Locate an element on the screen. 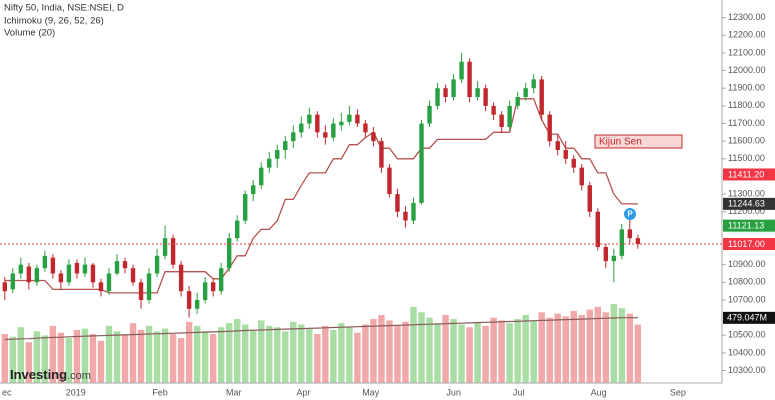 The image size is (775, 400). x-tick-label: 2019 is located at coordinates (76, 392).